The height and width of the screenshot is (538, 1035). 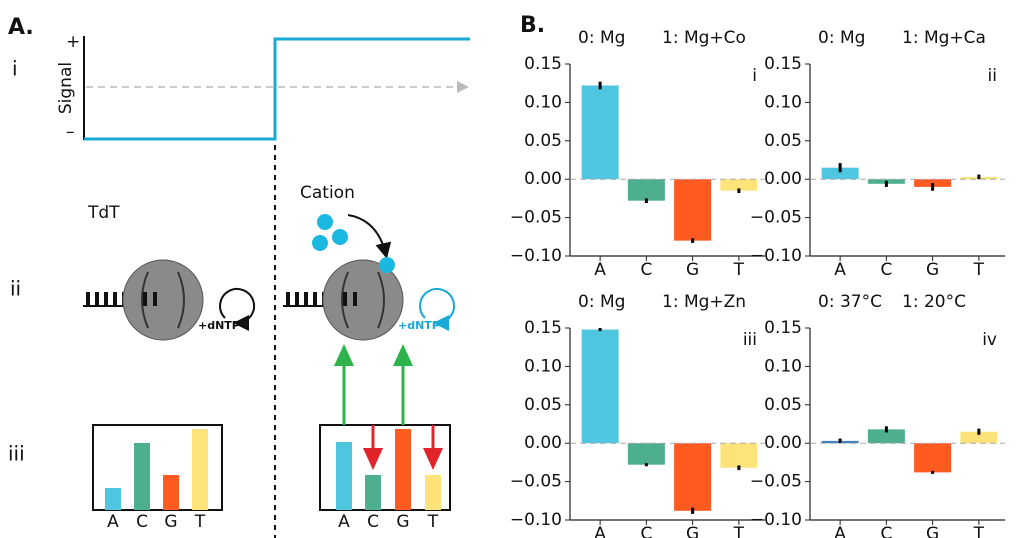 What do you see at coordinates (15, 289) in the screenshot?
I see `row-label: ii` at bounding box center [15, 289].